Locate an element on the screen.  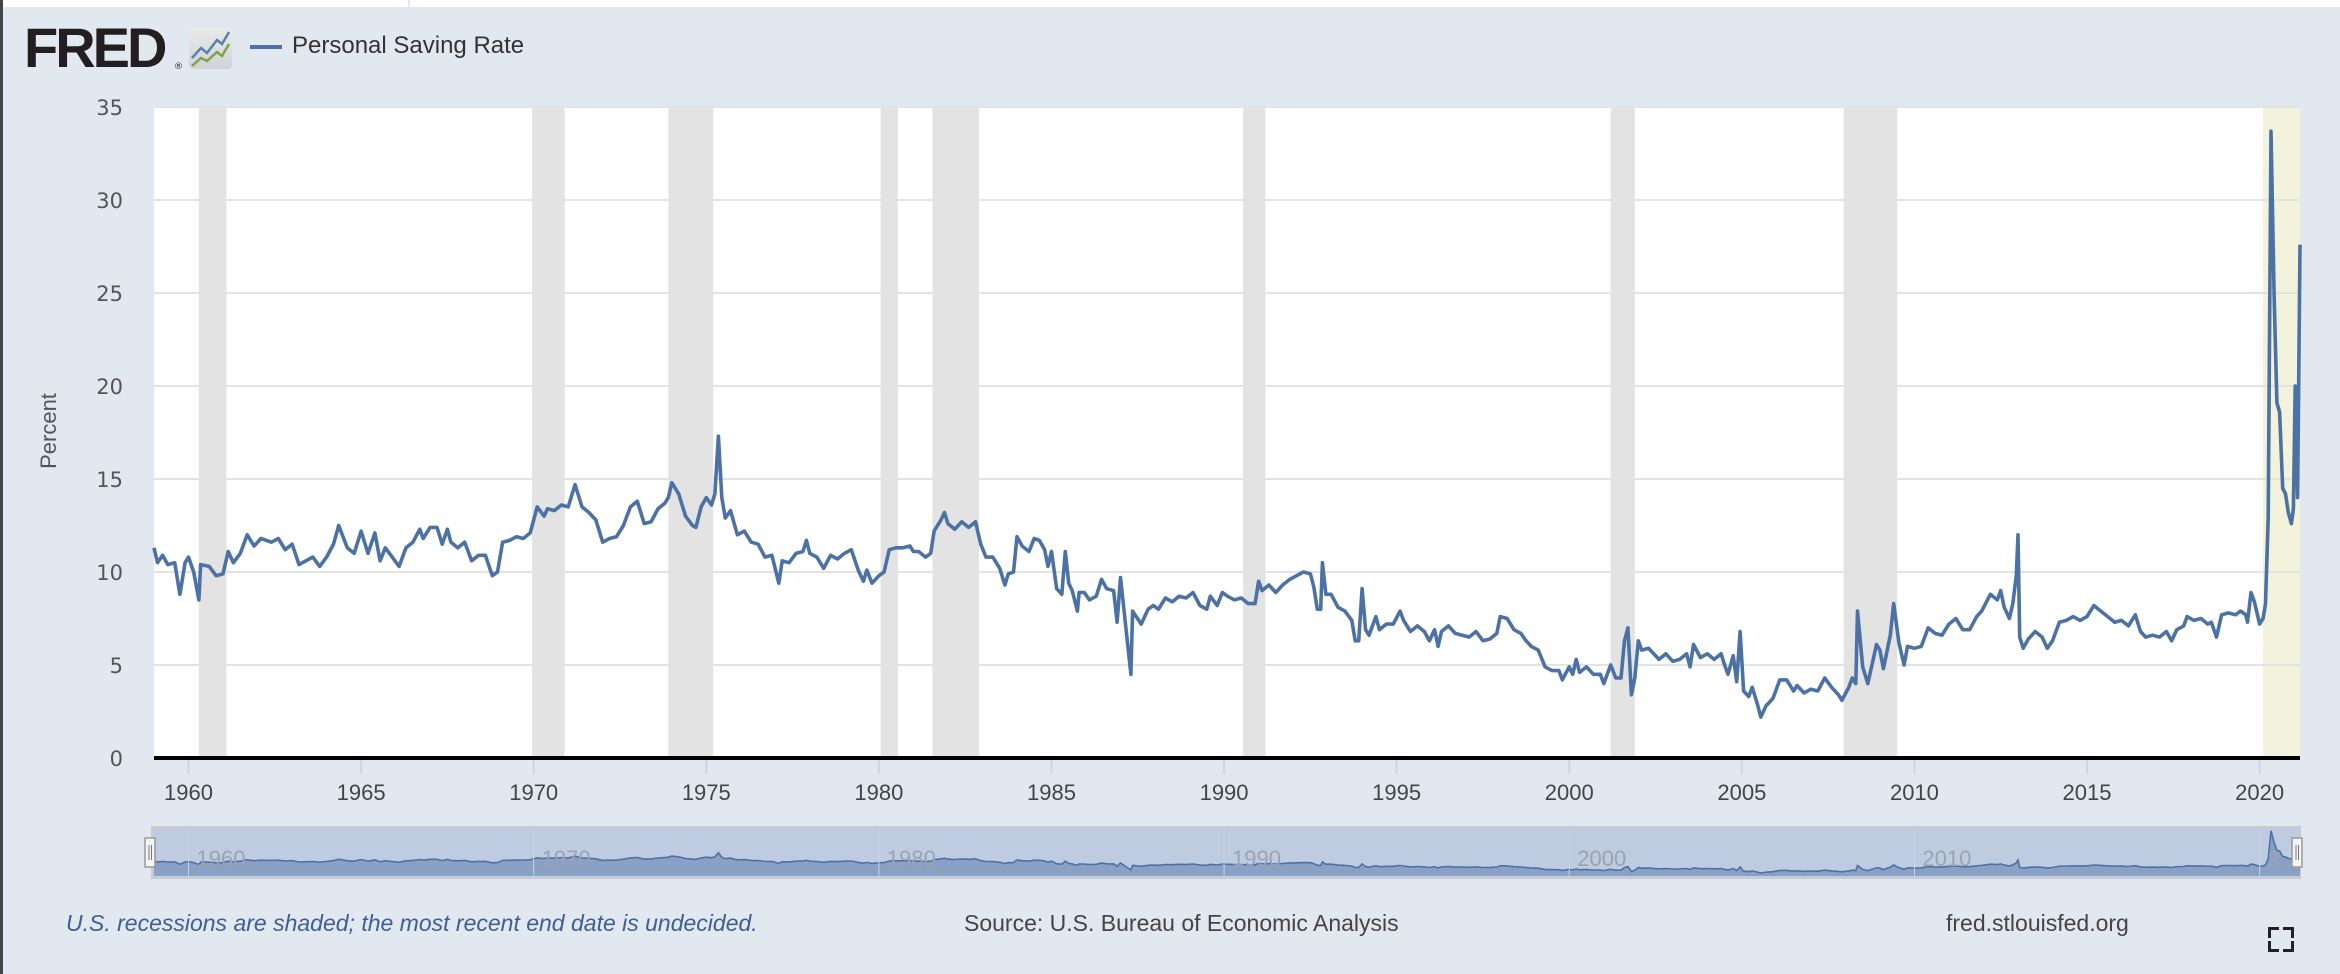
y-tick-label: 35 is located at coordinates (109, 108).